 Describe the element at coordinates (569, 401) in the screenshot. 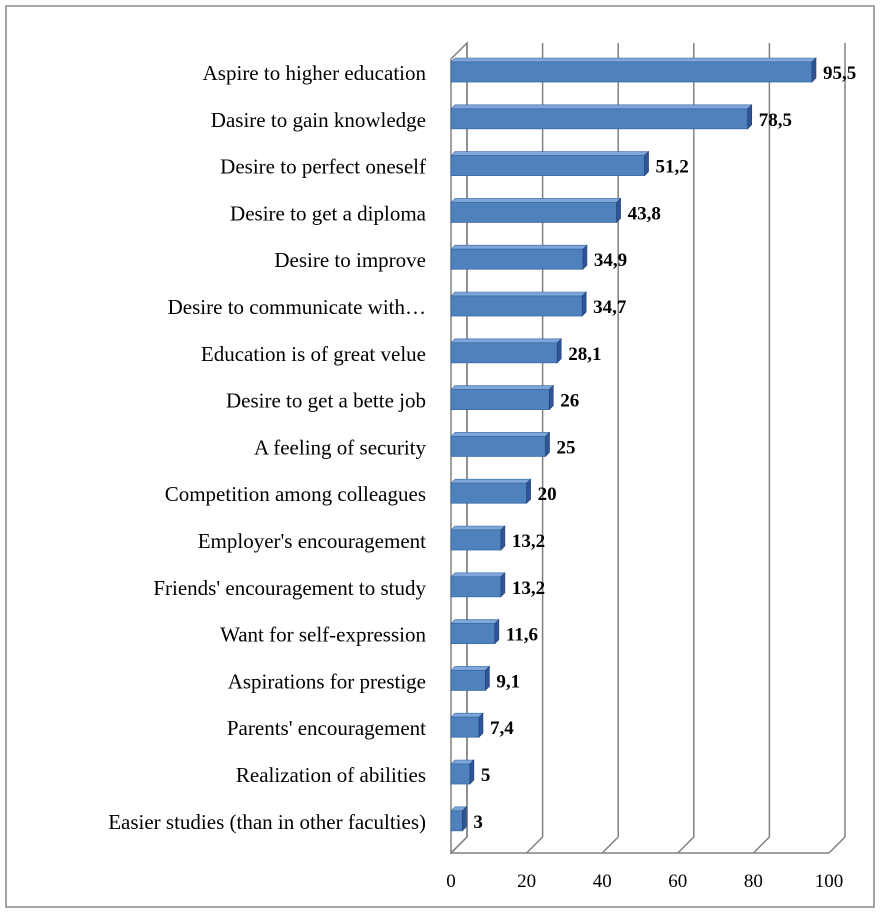

I see `data-label: 26` at that location.